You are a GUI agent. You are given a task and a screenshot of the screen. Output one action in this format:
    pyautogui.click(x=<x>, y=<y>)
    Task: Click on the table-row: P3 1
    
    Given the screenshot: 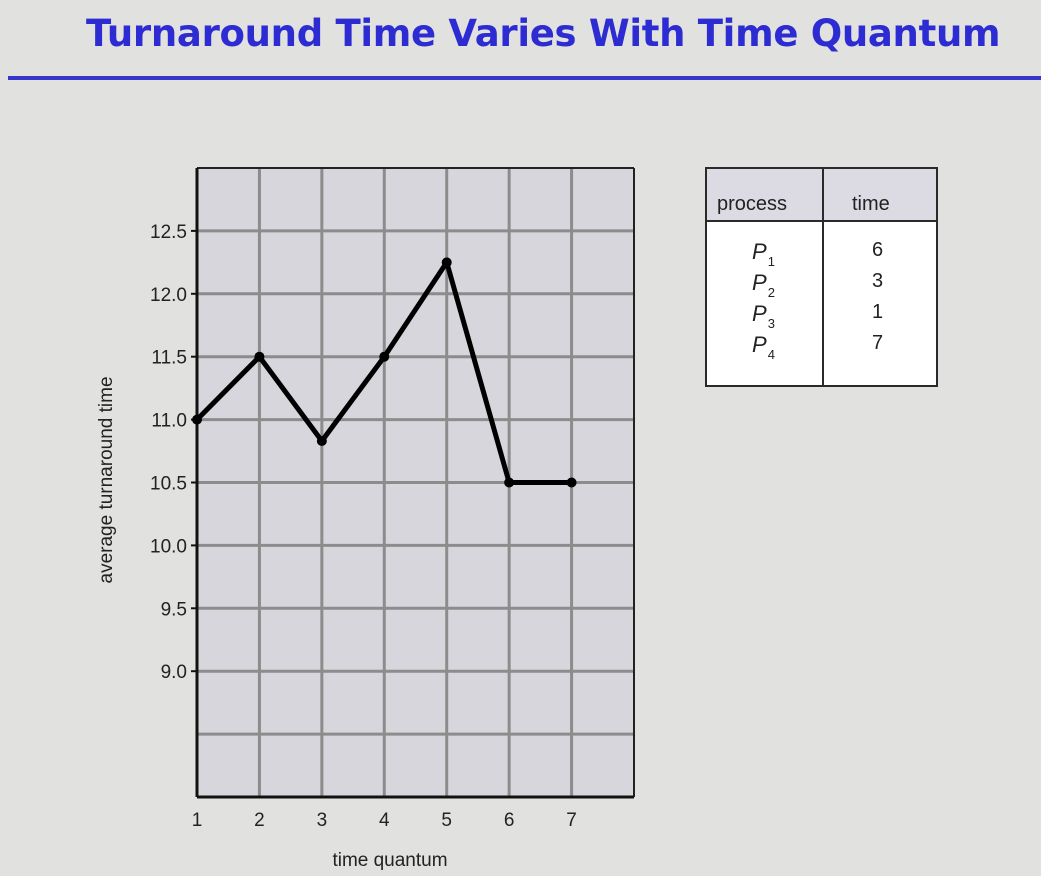 What is the action you would take?
    pyautogui.click(x=821, y=316)
    